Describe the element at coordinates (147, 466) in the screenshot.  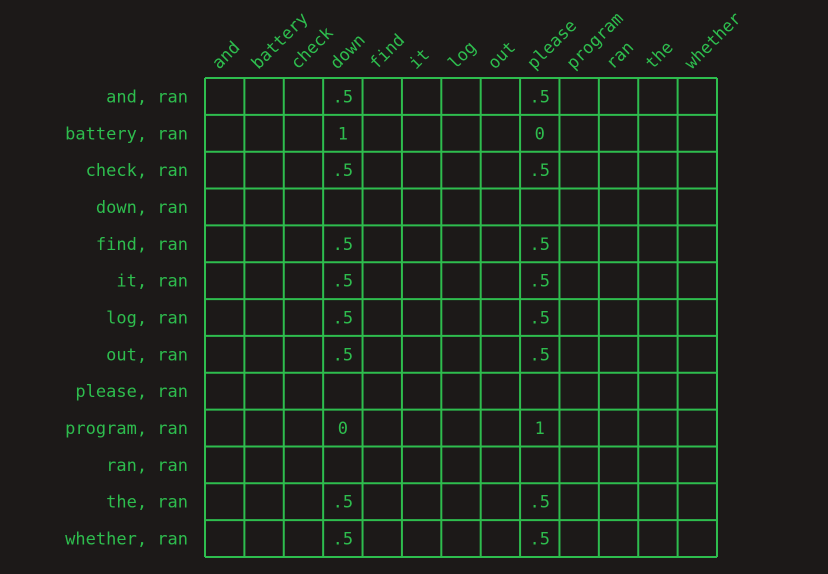
I see `row-label: ran, ran` at that location.